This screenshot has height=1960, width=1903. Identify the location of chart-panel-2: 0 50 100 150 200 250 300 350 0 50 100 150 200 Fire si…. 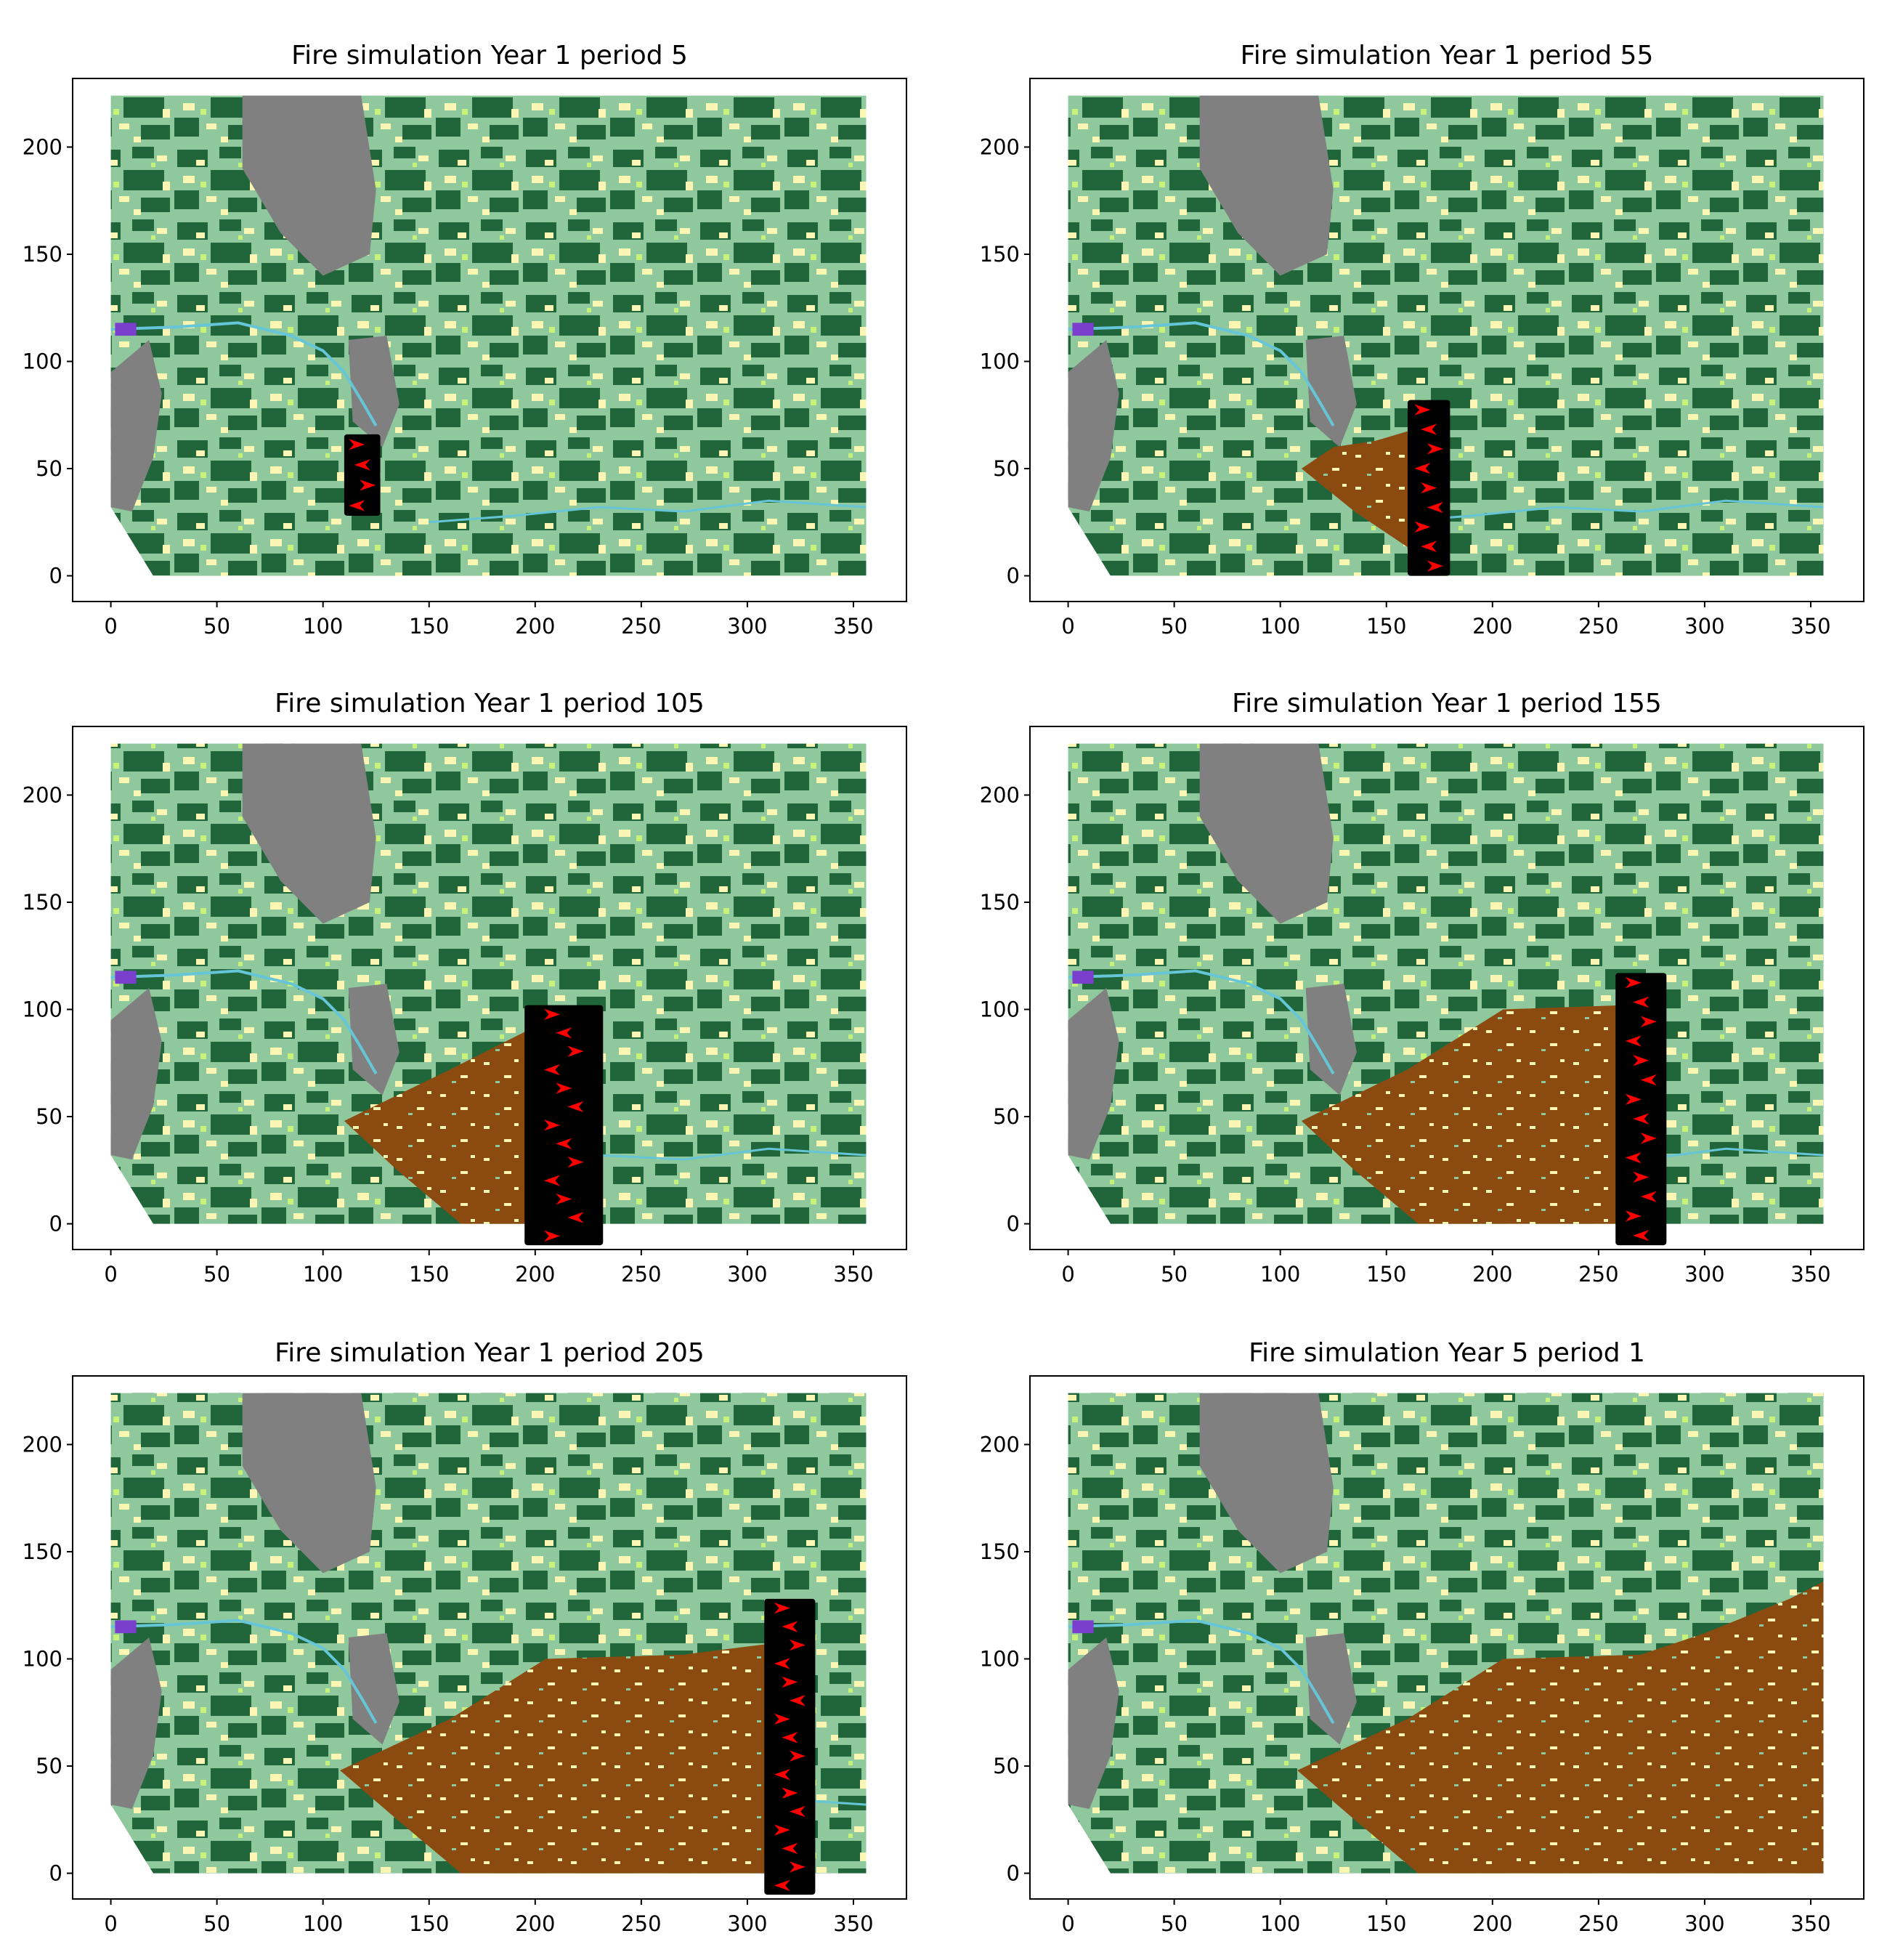
(1422, 340).